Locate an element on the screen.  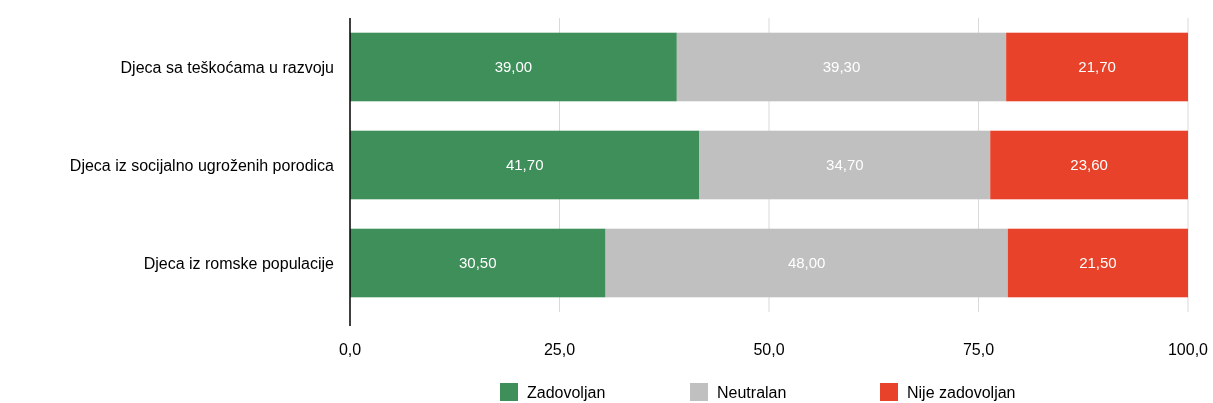
data-label: 39,00 is located at coordinates (513, 67).